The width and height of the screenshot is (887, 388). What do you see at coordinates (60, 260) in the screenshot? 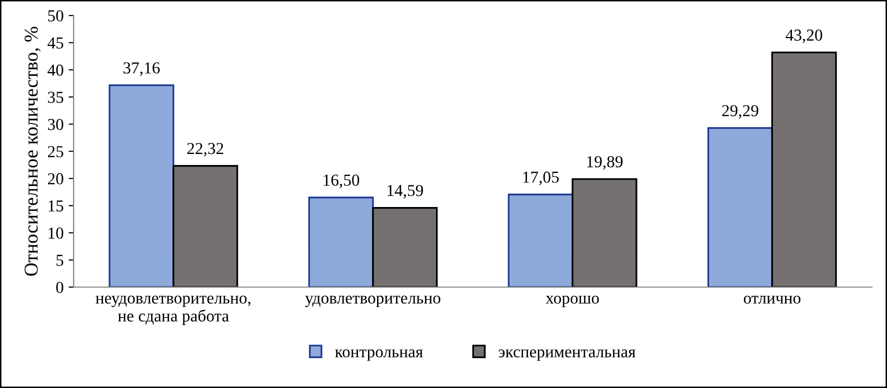
I see `y-tick-label: 5` at bounding box center [60, 260].